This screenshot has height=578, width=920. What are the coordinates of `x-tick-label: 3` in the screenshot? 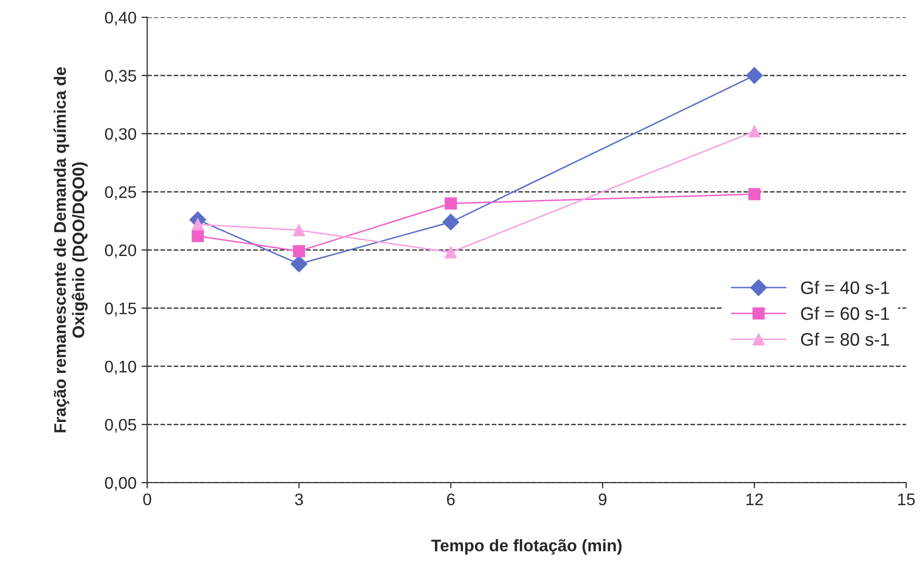 It's located at (299, 499).